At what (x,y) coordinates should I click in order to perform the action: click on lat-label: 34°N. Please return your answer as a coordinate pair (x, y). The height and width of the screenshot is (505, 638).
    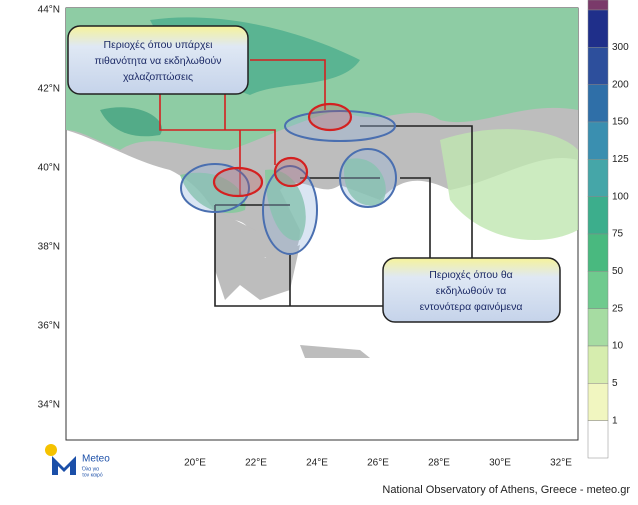
    Looking at the image, I should click on (49, 405).